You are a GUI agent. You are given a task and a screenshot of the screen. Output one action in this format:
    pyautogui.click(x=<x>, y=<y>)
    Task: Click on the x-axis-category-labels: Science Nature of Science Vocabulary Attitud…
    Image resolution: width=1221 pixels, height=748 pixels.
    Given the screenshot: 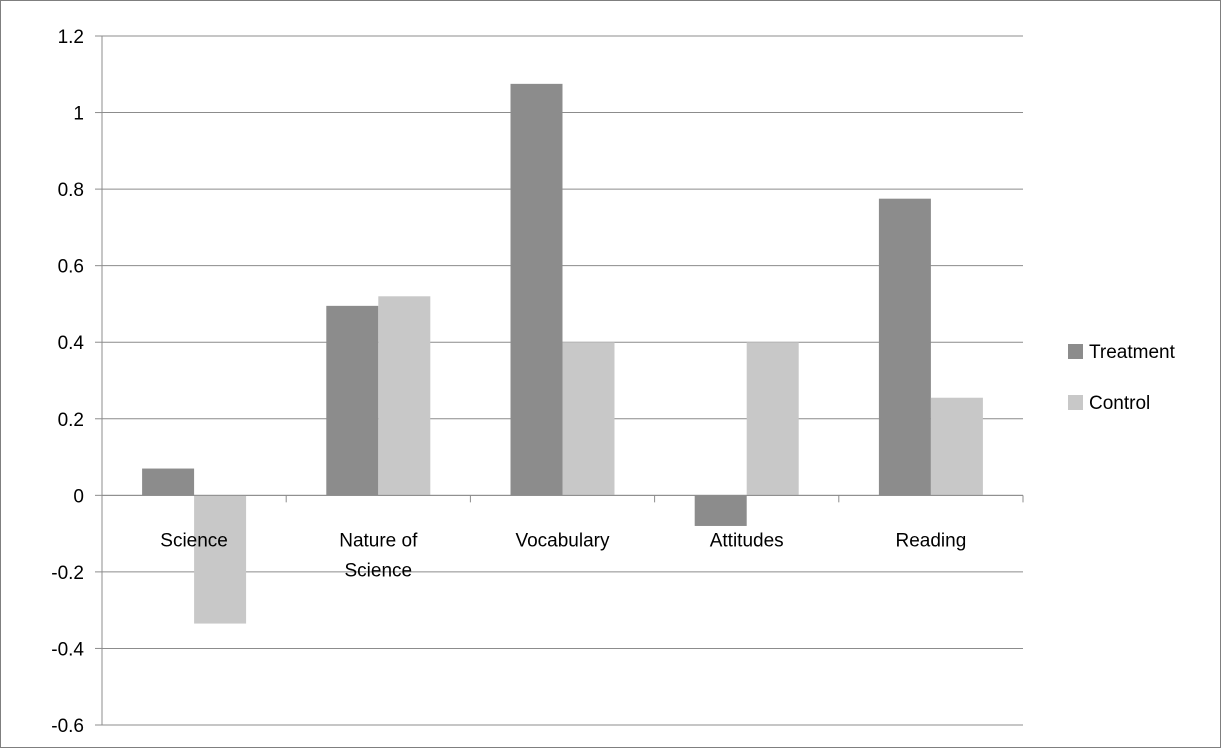 What is the action you would take?
    pyautogui.click(x=563, y=555)
    